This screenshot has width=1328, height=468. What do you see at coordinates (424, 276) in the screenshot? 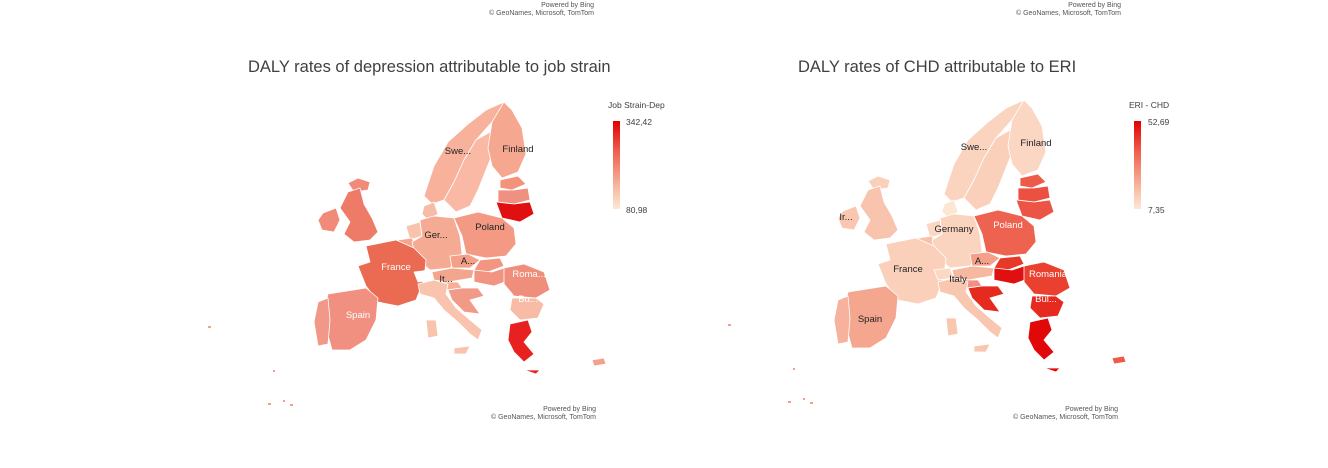
I see `country-switzerland` at bounding box center [424, 276].